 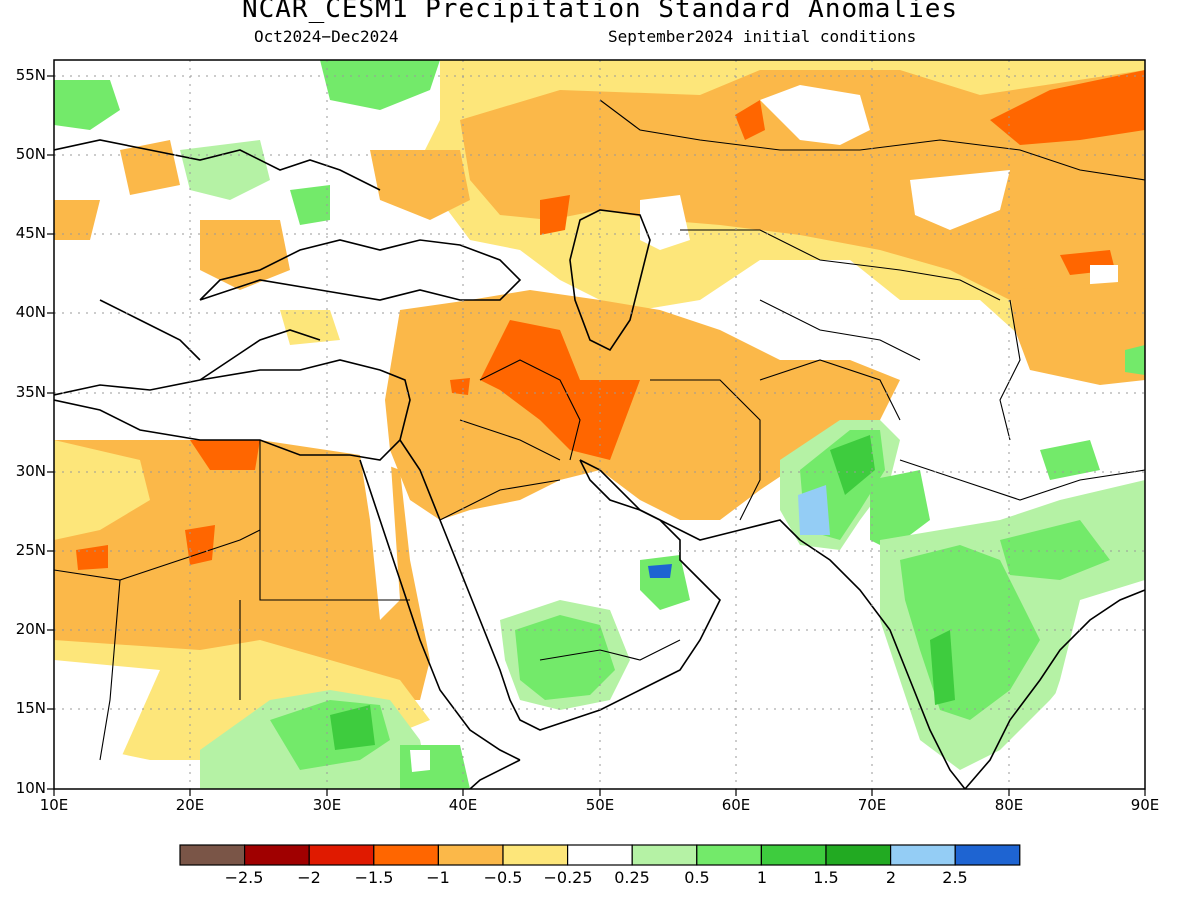 I want to click on lat-tick: 40N, so click(x=30, y=312).